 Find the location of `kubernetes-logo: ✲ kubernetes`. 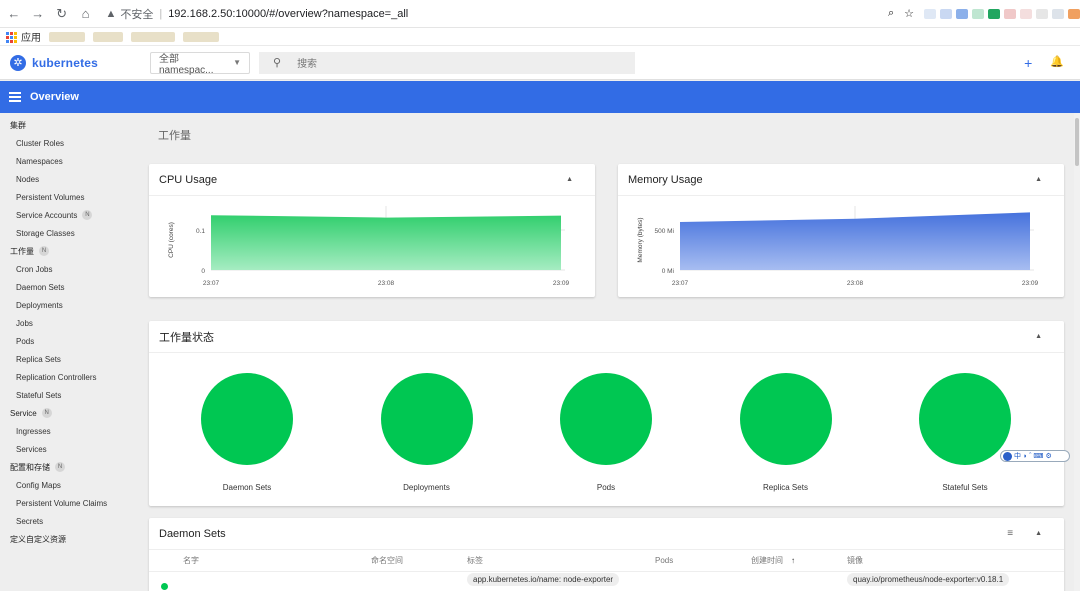

kubernetes-logo: ✲ kubernetes is located at coordinates (80, 62).